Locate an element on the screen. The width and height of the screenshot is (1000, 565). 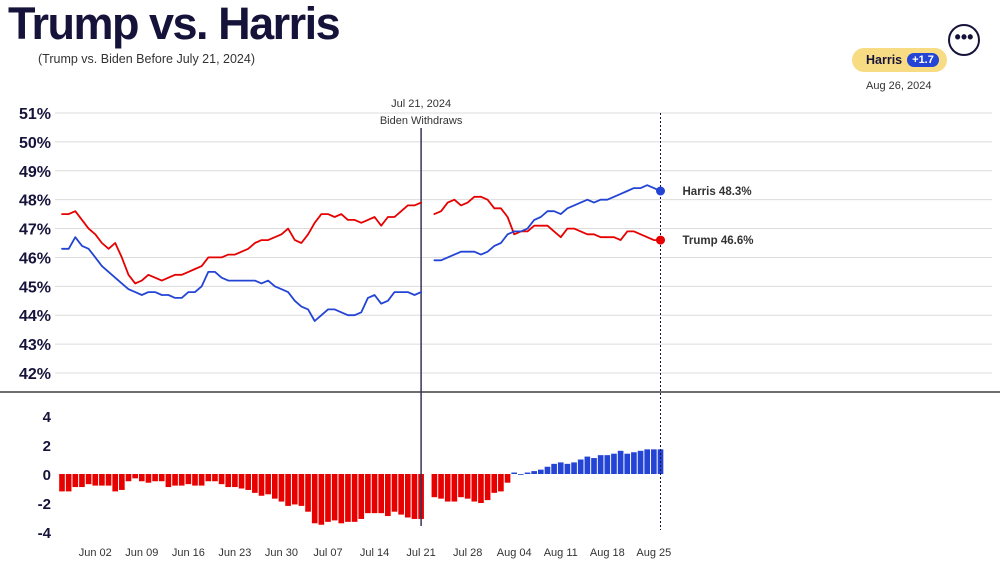
x-tick-label: Jul 21 is located at coordinates (420, 553).